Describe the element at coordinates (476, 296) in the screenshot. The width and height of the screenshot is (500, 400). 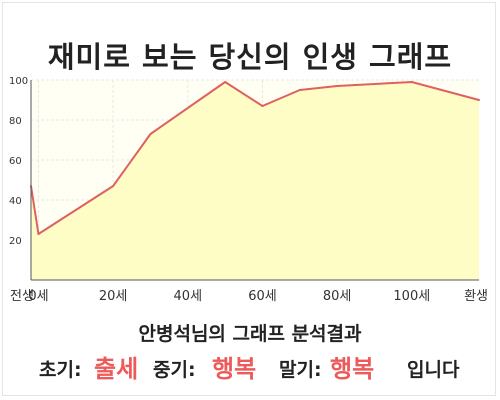
I see `x-tick-label: 환생` at that location.